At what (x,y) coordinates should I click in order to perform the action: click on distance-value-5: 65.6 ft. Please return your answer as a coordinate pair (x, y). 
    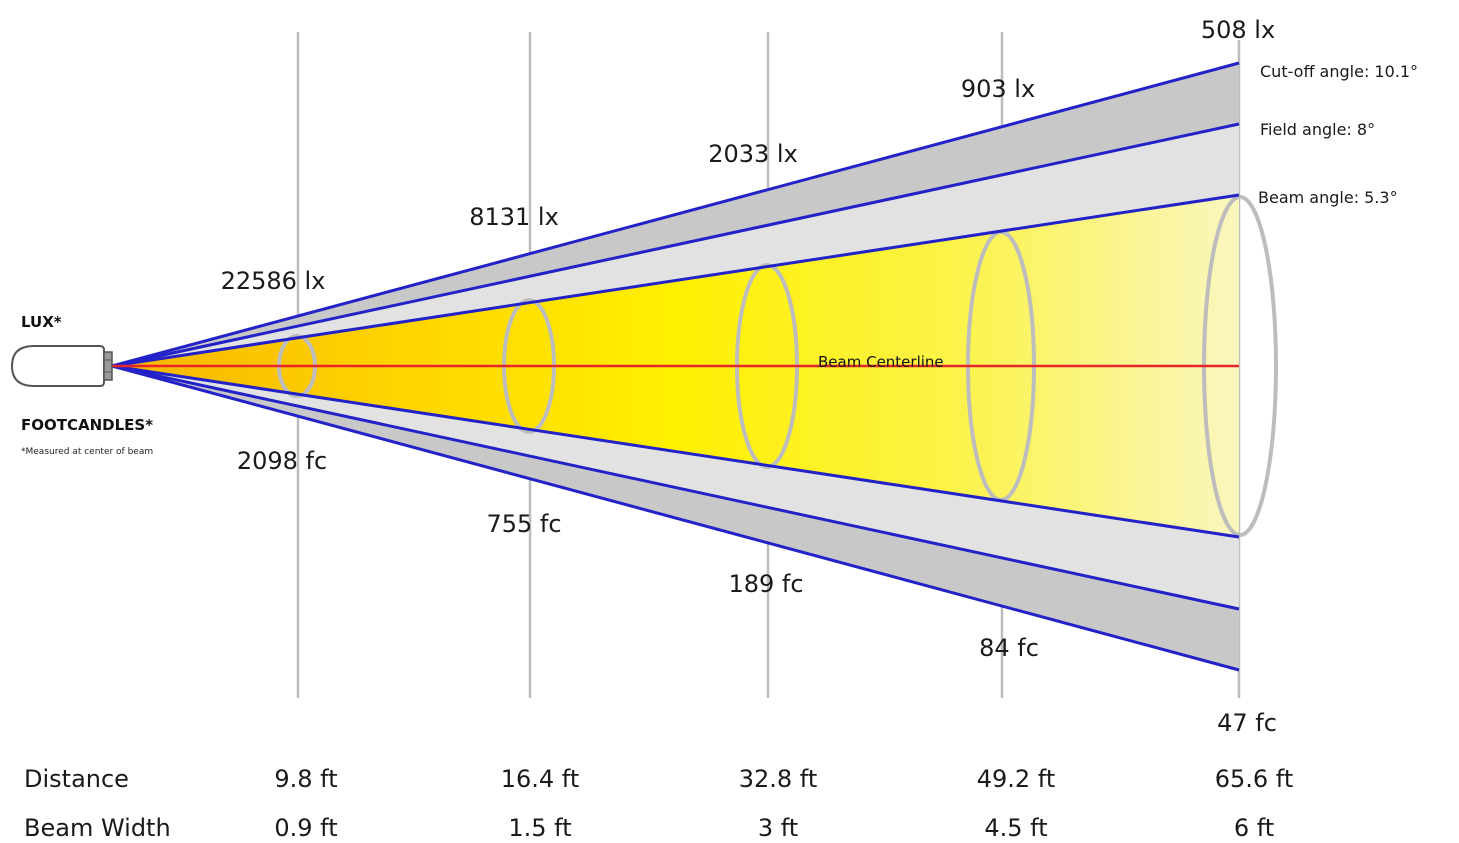
    Looking at the image, I should click on (1254, 779).